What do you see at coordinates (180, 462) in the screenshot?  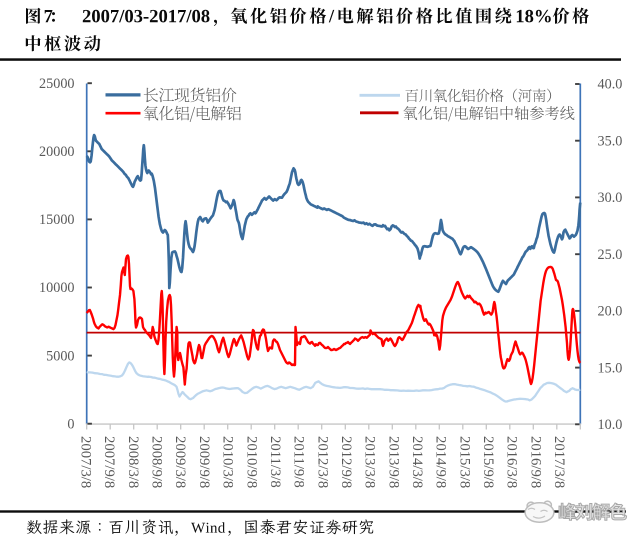 I see `svg-text: 2009/3/8` at bounding box center [180, 462].